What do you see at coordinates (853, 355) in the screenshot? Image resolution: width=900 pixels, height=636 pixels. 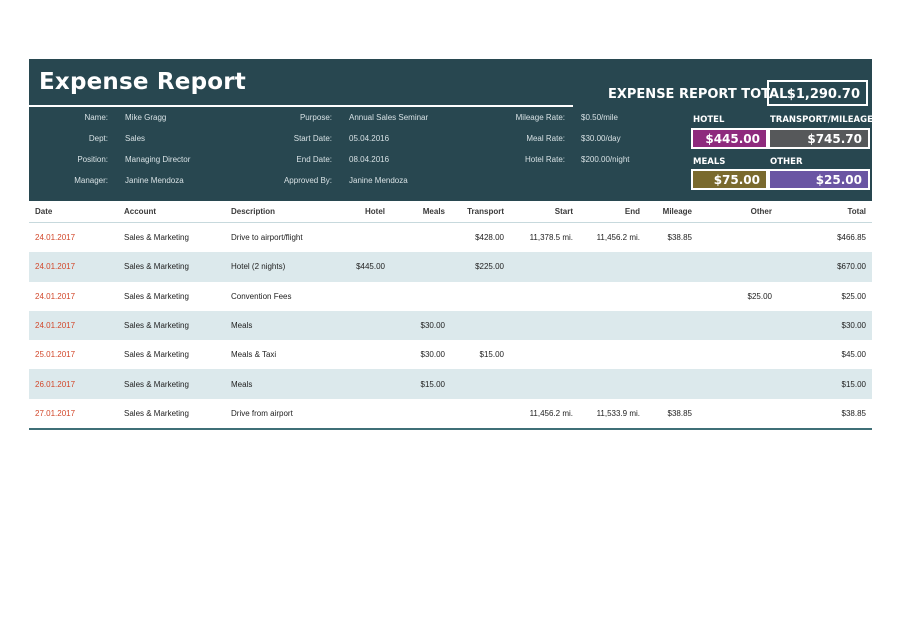 I see `cell-total: $45.00` at bounding box center [853, 355].